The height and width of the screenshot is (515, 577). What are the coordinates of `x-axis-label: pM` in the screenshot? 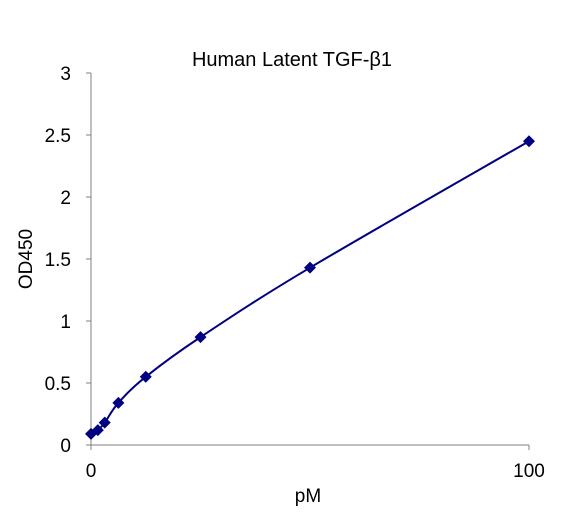 It's located at (308, 496).